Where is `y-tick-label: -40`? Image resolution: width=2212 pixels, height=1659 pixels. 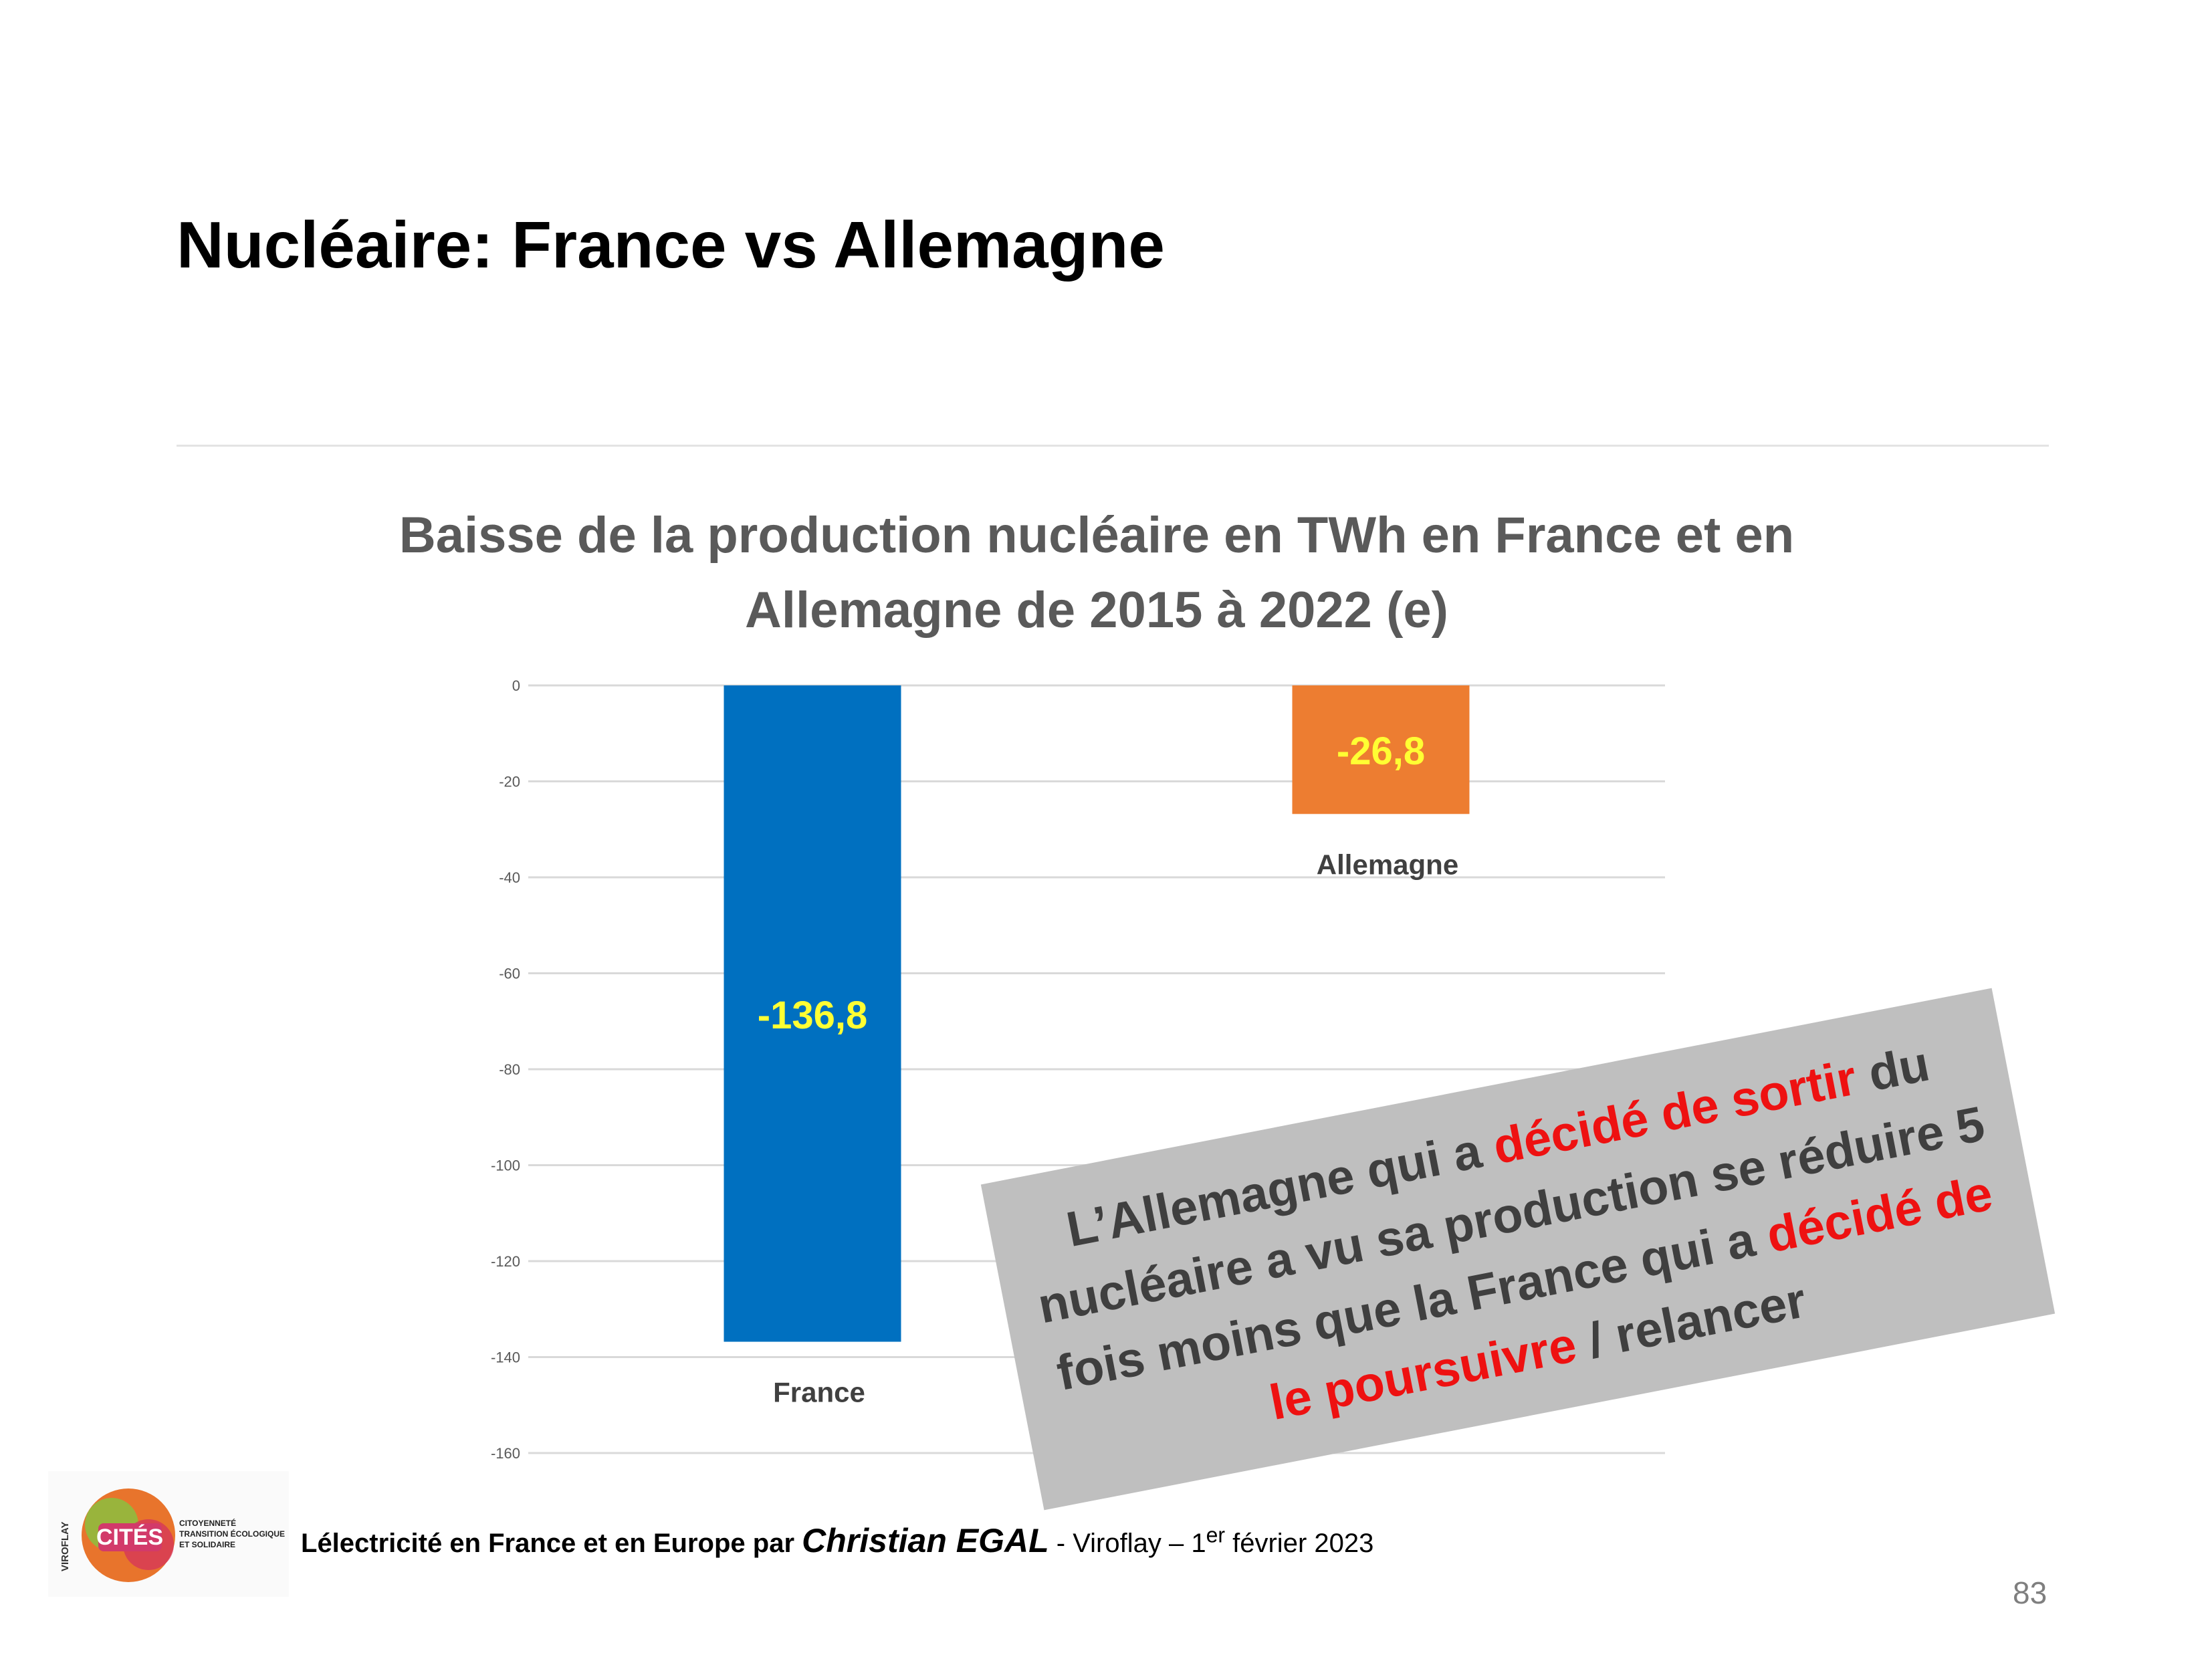
y-tick-label: -40 is located at coordinates (509, 877).